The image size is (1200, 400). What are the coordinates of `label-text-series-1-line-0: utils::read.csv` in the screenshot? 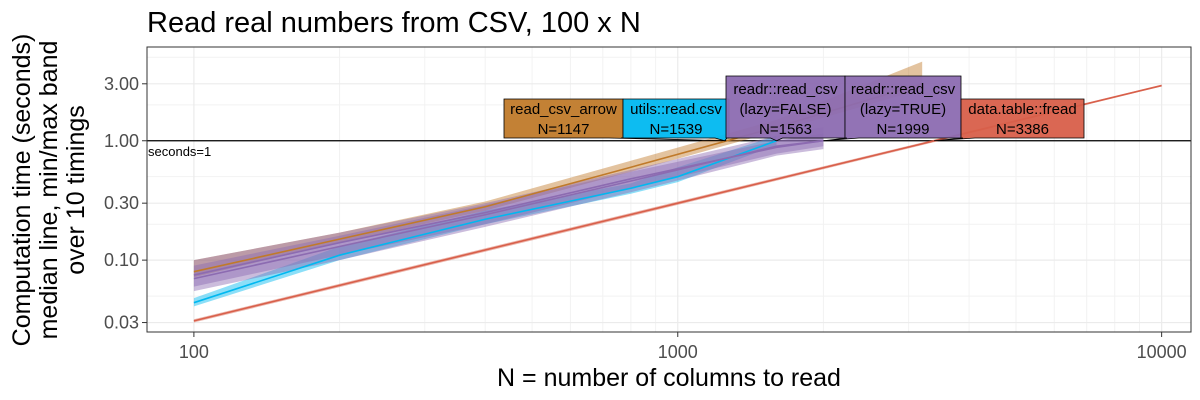 It's located at (676, 109).